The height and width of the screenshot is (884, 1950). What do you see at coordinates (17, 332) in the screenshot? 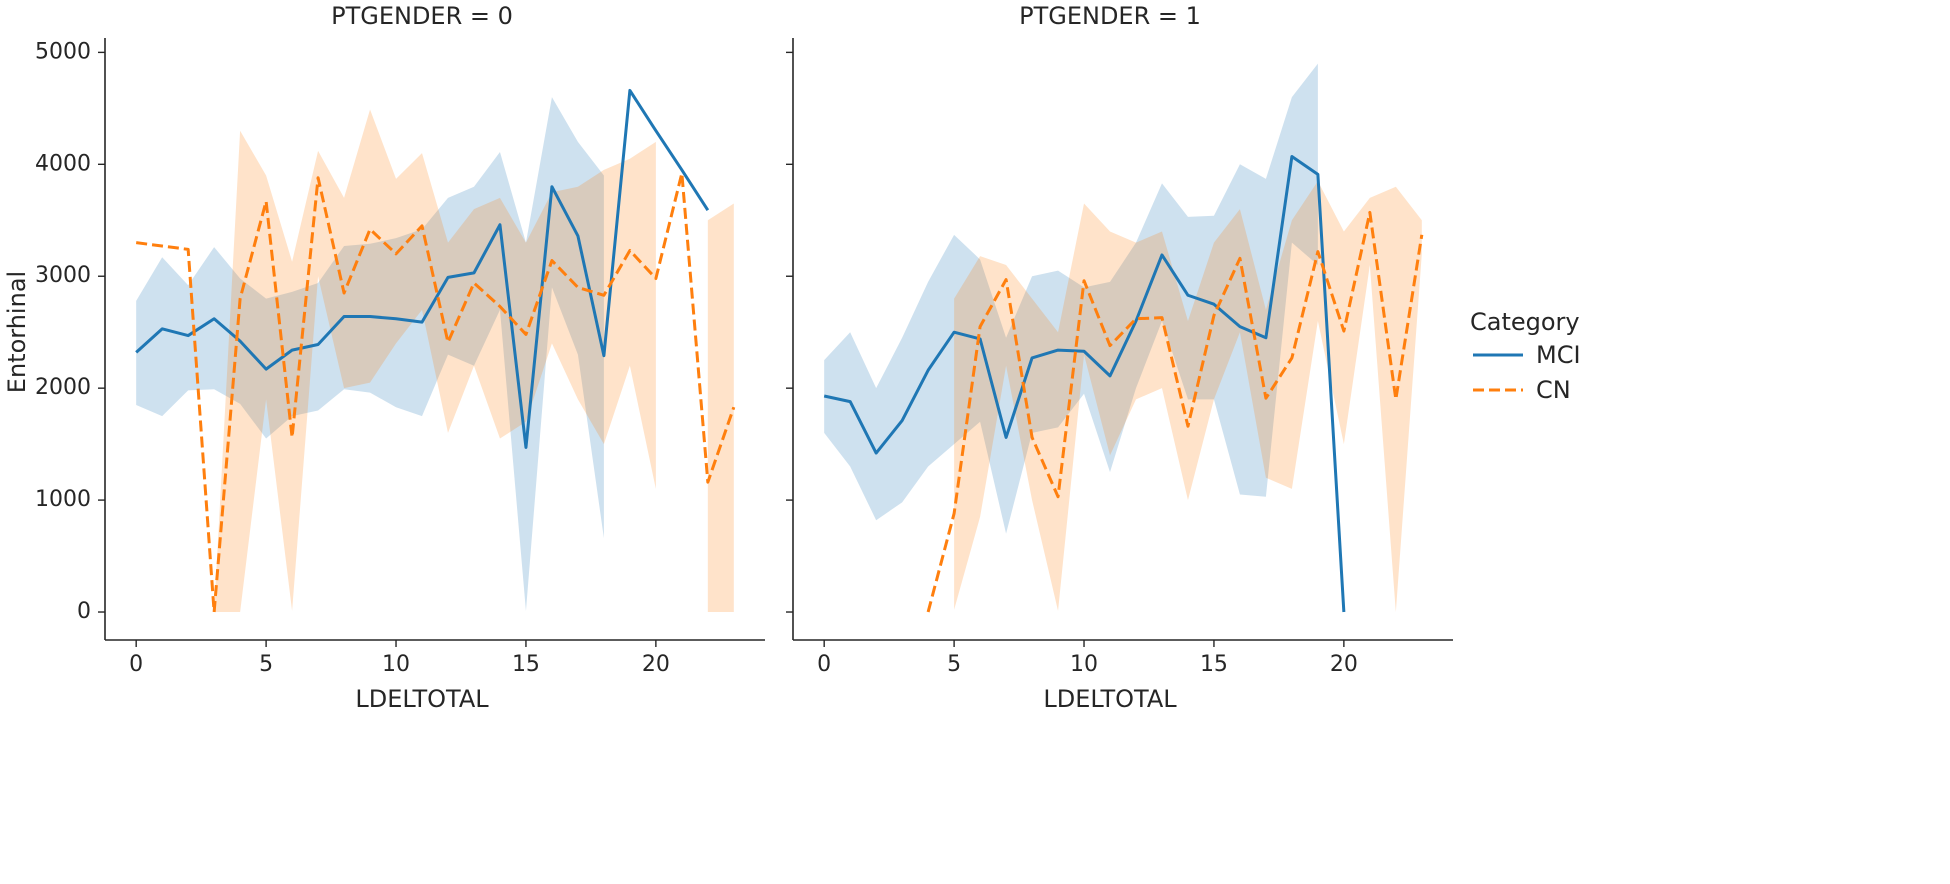
I see `y-axis-label: Entorhinal` at bounding box center [17, 332].